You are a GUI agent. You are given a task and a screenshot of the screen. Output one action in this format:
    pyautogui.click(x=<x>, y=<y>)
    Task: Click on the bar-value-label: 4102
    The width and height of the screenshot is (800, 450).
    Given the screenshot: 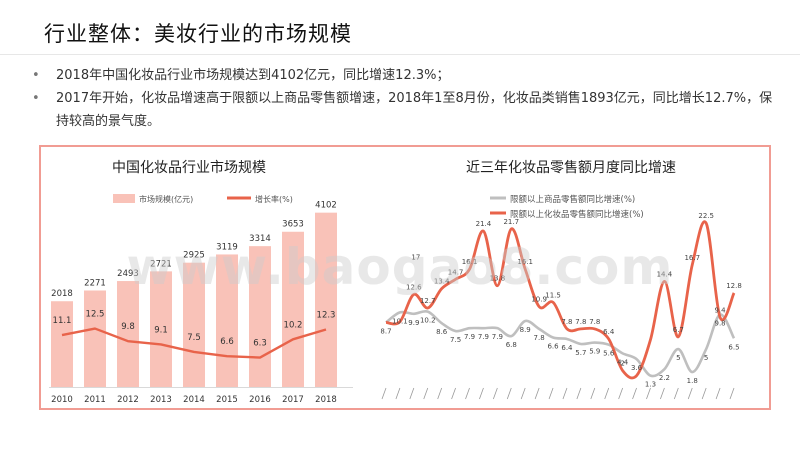 What is the action you would take?
    pyautogui.click(x=326, y=206)
    